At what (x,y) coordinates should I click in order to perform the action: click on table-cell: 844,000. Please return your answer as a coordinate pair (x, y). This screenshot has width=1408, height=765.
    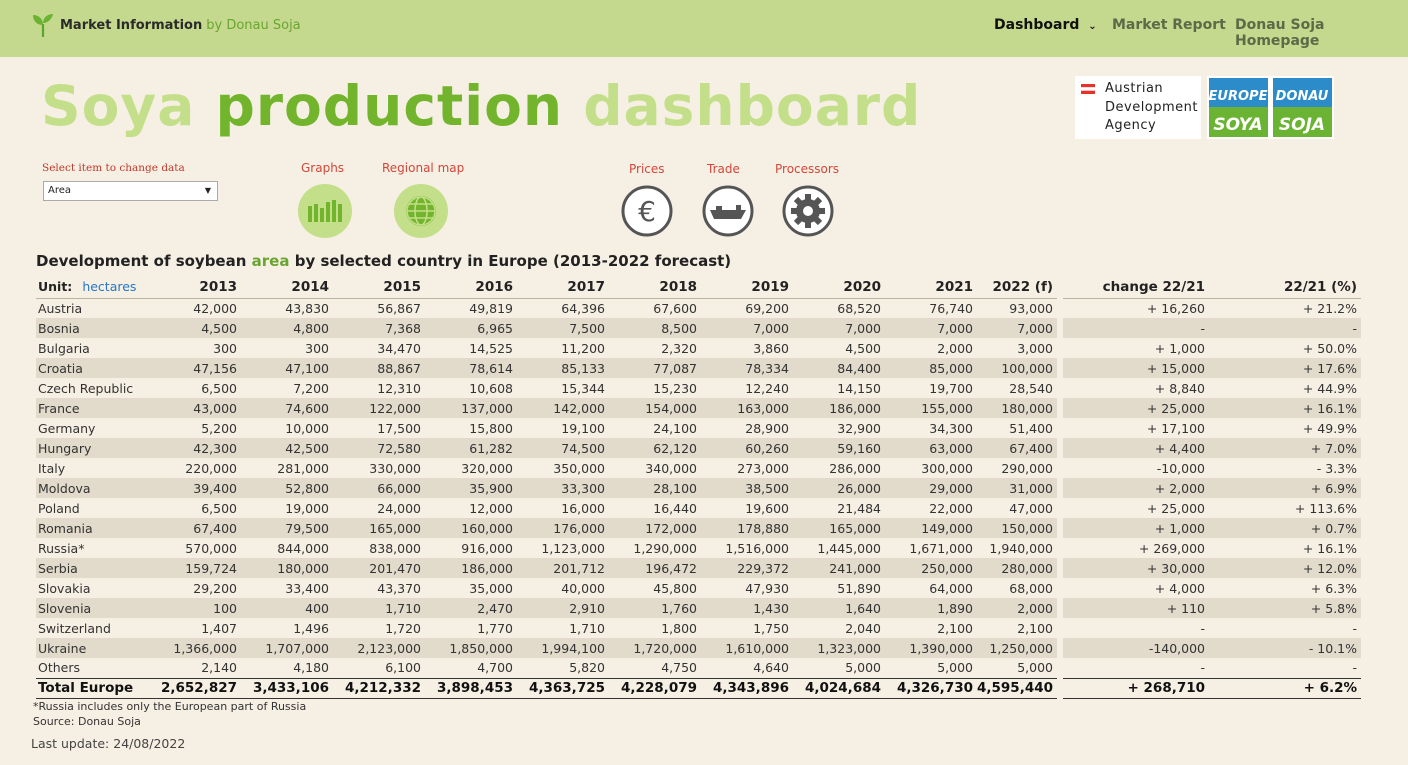
    Looking at the image, I should click on (303, 548).